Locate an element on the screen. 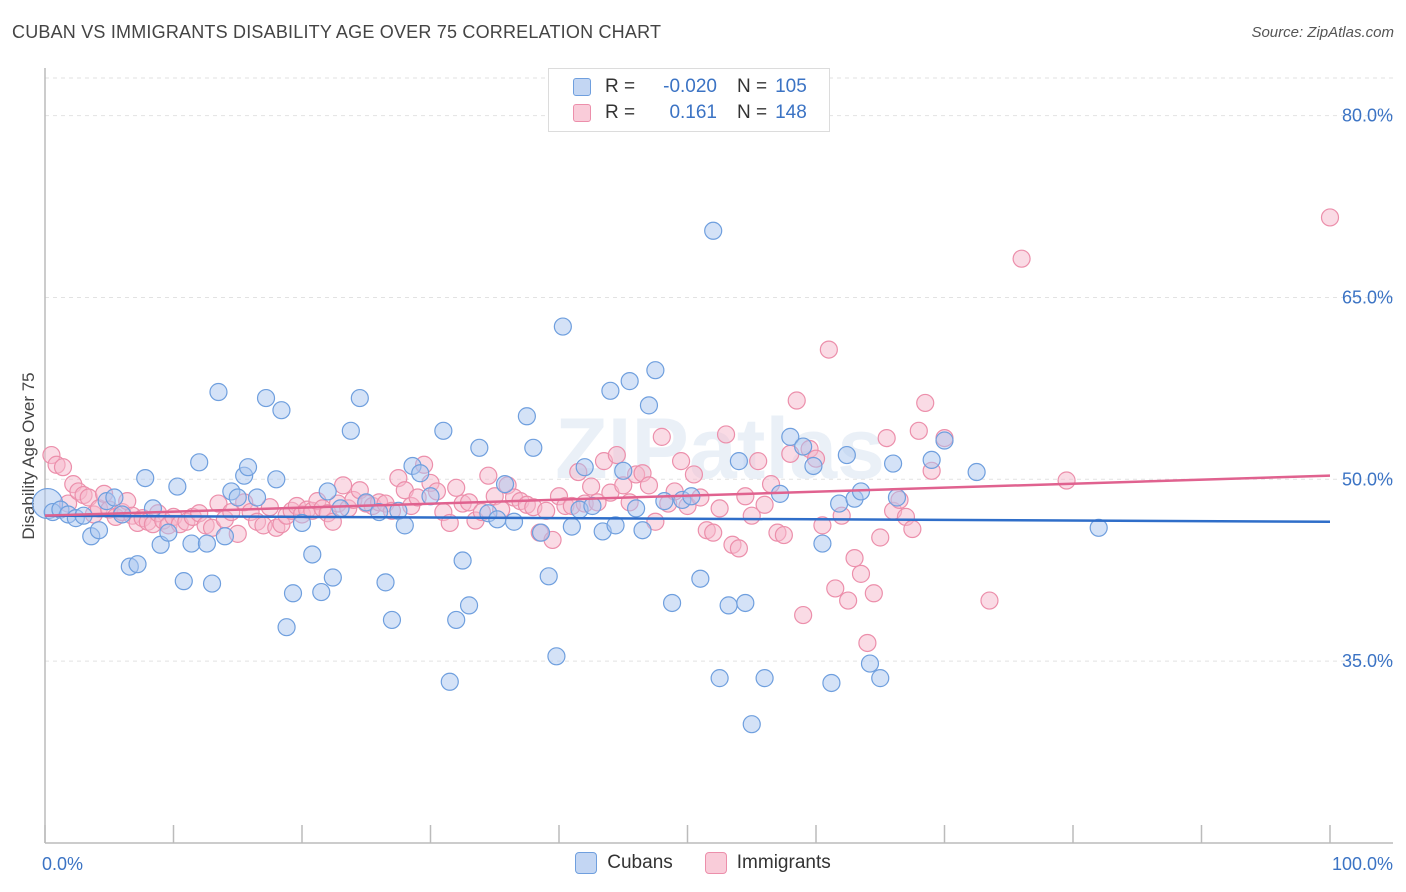 The height and width of the screenshot is (892, 1406). immigrants-legend-swatch is located at coordinates (715, 863).